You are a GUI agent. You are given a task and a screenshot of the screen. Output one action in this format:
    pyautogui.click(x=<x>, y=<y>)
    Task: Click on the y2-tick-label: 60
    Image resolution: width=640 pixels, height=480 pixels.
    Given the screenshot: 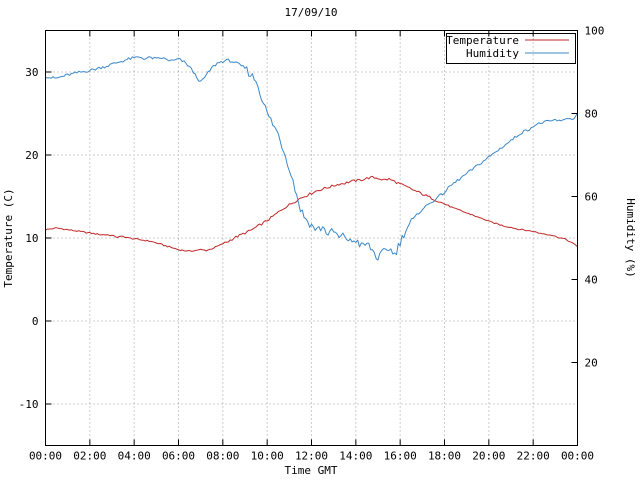 What is the action you would take?
    pyautogui.click(x=591, y=197)
    